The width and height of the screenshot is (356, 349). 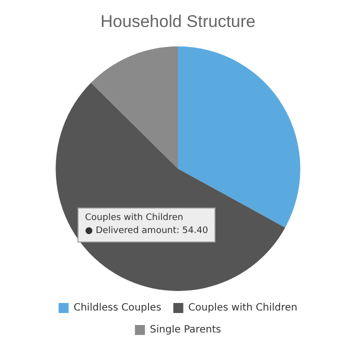 I want to click on legend-label: Single Parents, so click(x=186, y=330).